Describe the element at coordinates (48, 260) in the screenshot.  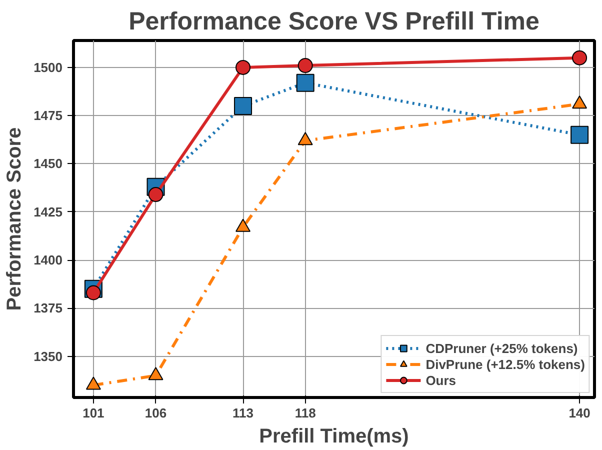
I see `y-tick-label: 1400` at that location.